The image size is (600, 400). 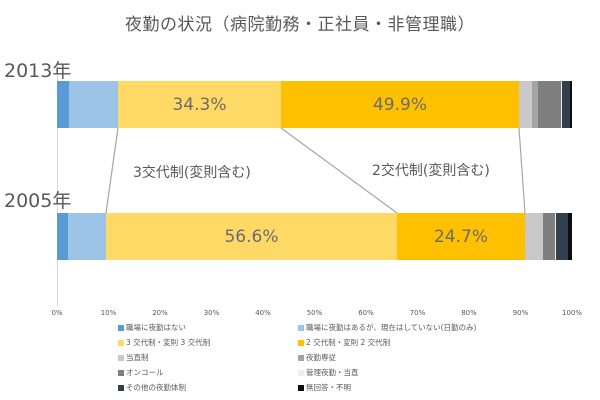 What do you see at coordinates (160, 313) in the screenshot?
I see `x-tick: 20%` at bounding box center [160, 313].